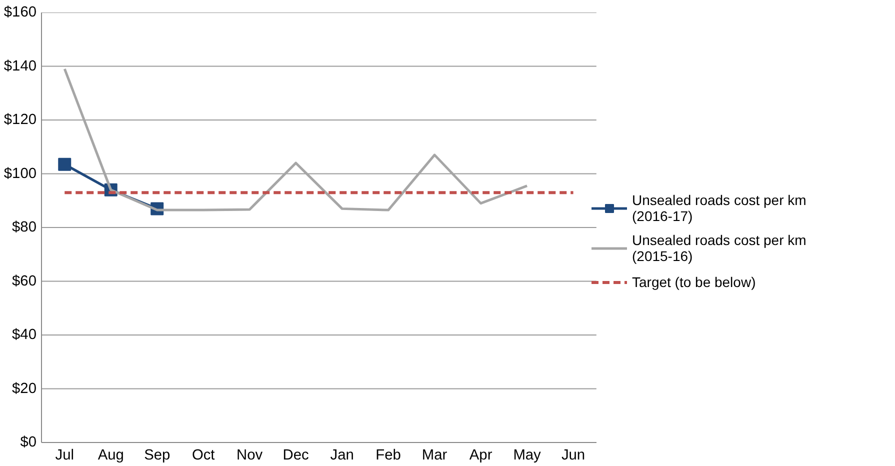 The height and width of the screenshot is (466, 895). Describe the element at coordinates (24, 388) in the screenshot. I see `y-tick-label: $20` at that location.